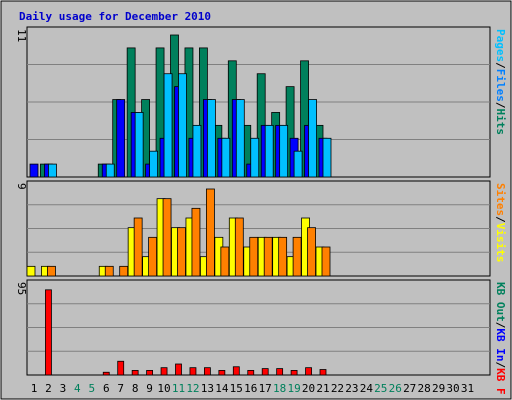 The image size is (512, 400). What do you see at coordinates (163, 388) in the screenshot?
I see `x-tick-label: 10` at bounding box center [163, 388].